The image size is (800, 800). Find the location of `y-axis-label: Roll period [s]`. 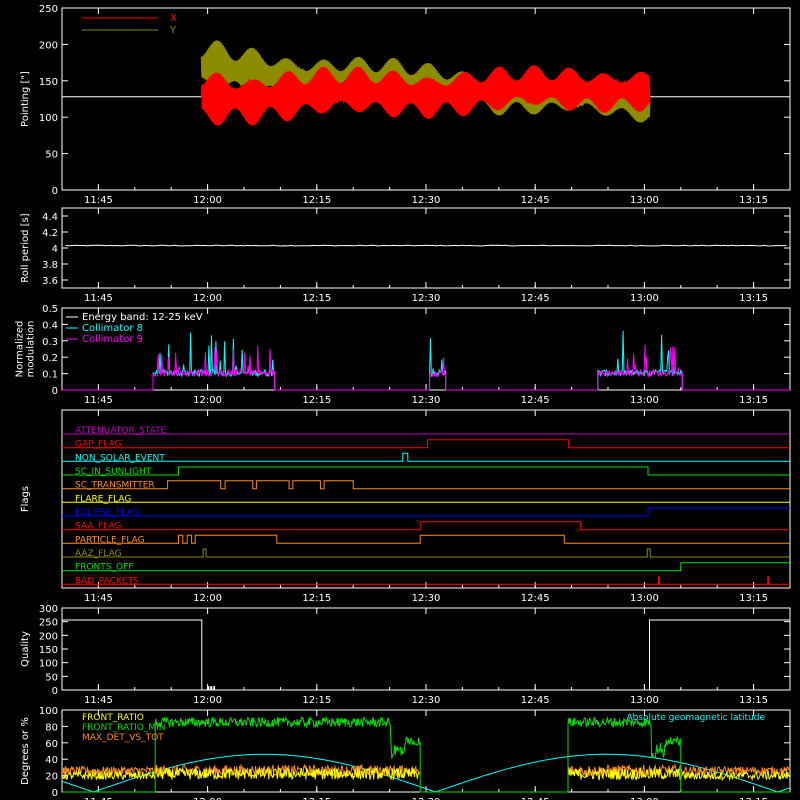

y-axis-label: Roll period [s] is located at coordinates (25, 247).